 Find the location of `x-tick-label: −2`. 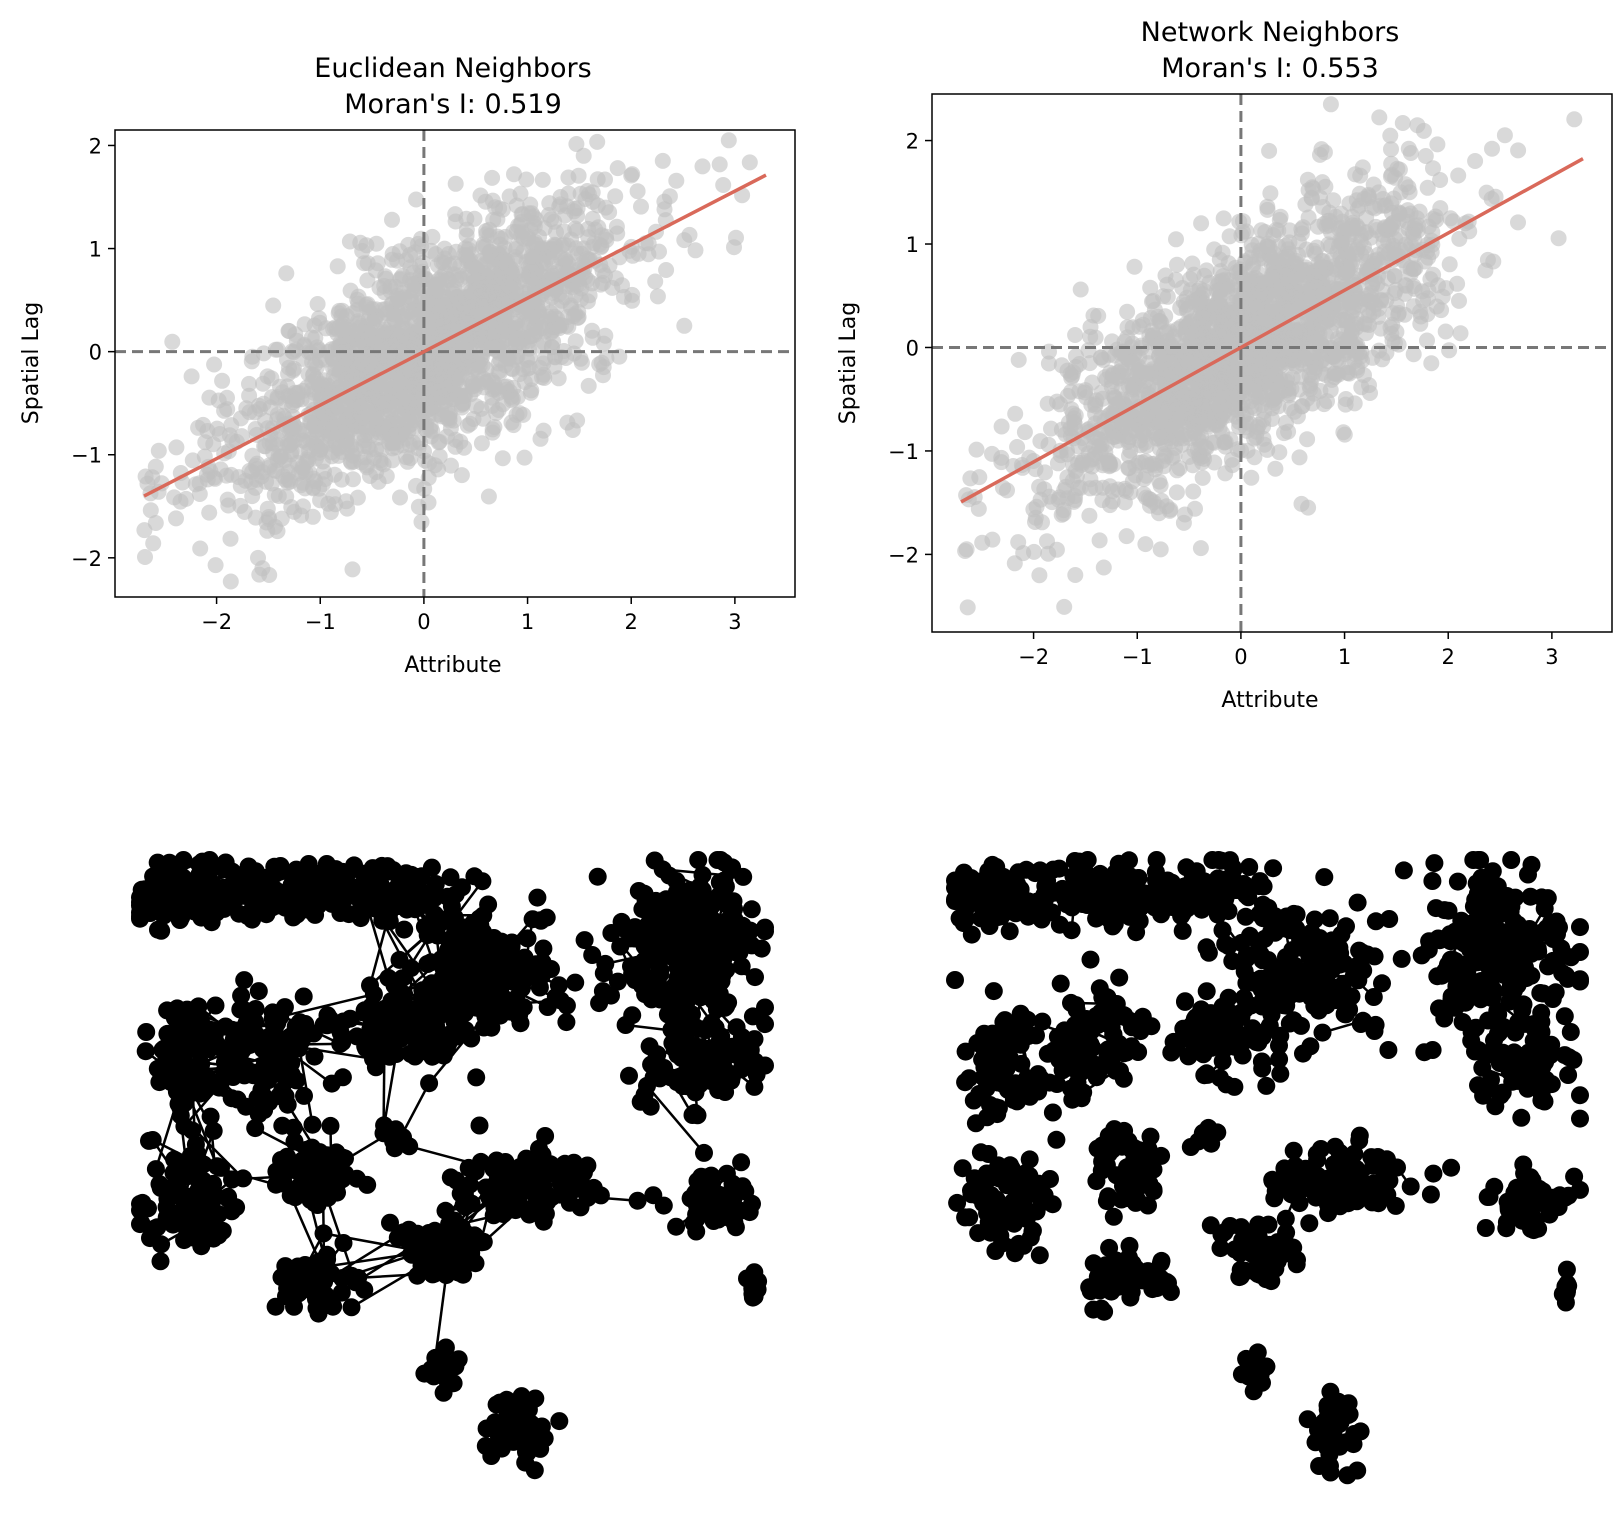

x-tick-label: −2 is located at coordinates (216, 622).